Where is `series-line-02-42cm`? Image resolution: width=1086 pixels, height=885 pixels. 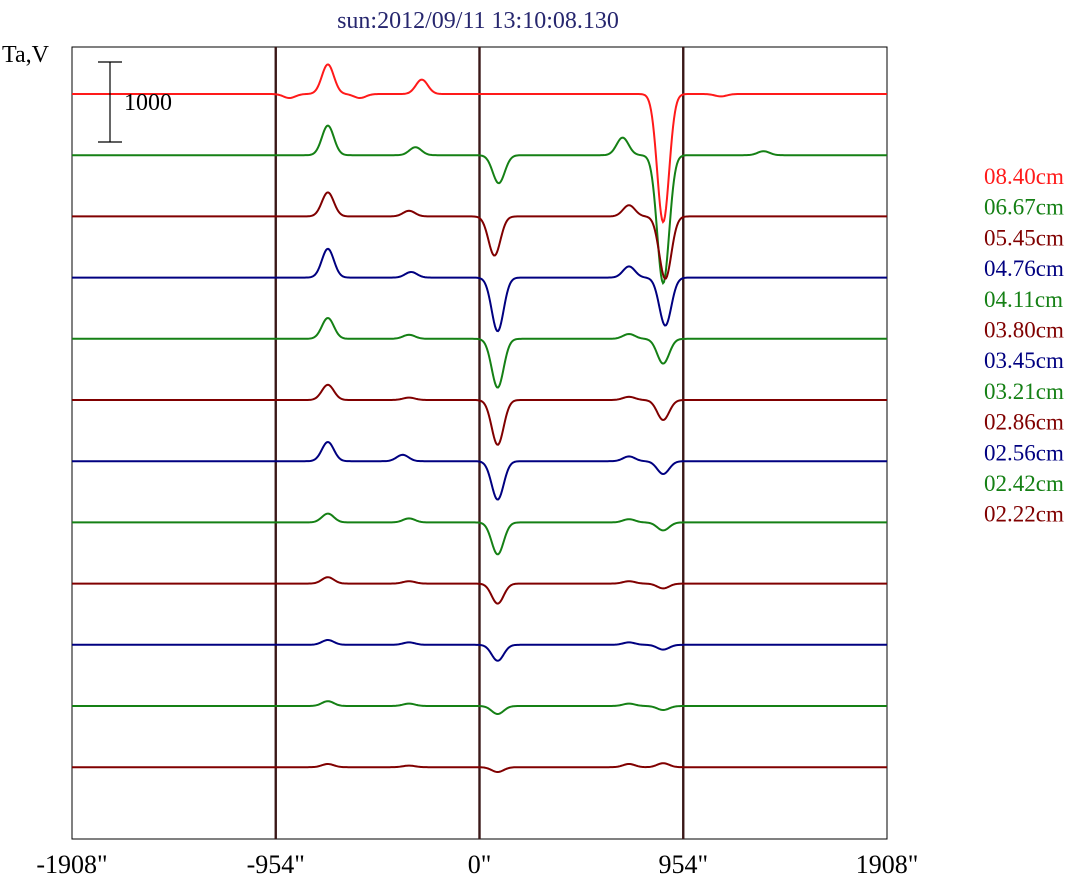
series-line-02-42cm is located at coordinates (479, 707).